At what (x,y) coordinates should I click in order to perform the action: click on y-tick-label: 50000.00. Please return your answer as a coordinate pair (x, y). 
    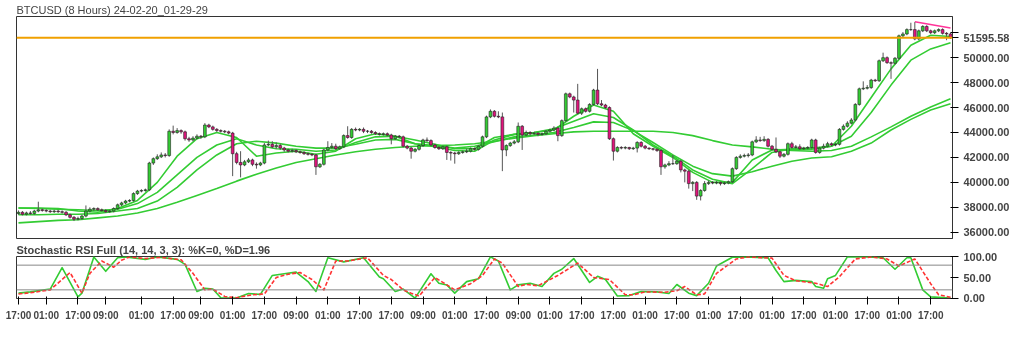
    Looking at the image, I should click on (986, 57).